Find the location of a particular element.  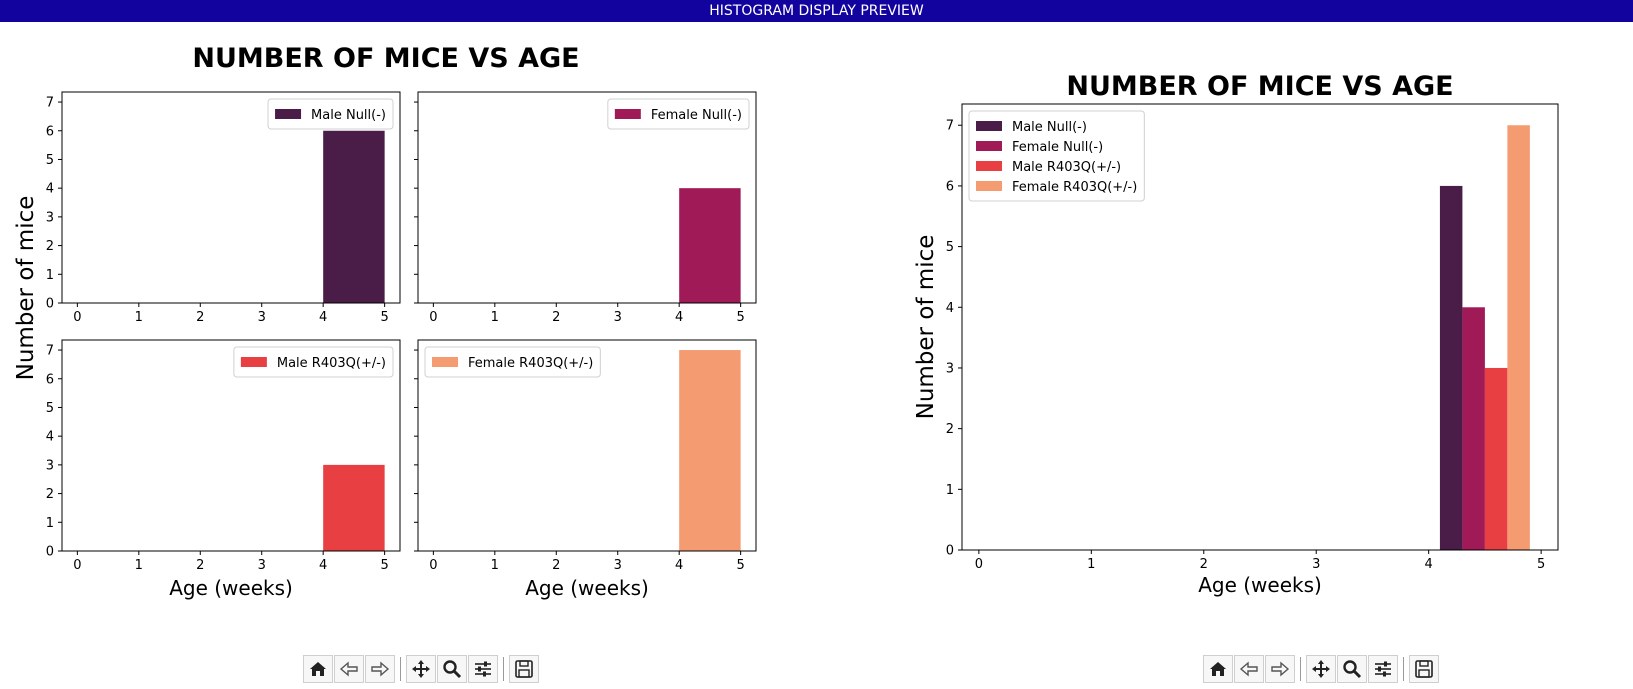

subplot-1-legend-swatch is located at coordinates (288, 114).